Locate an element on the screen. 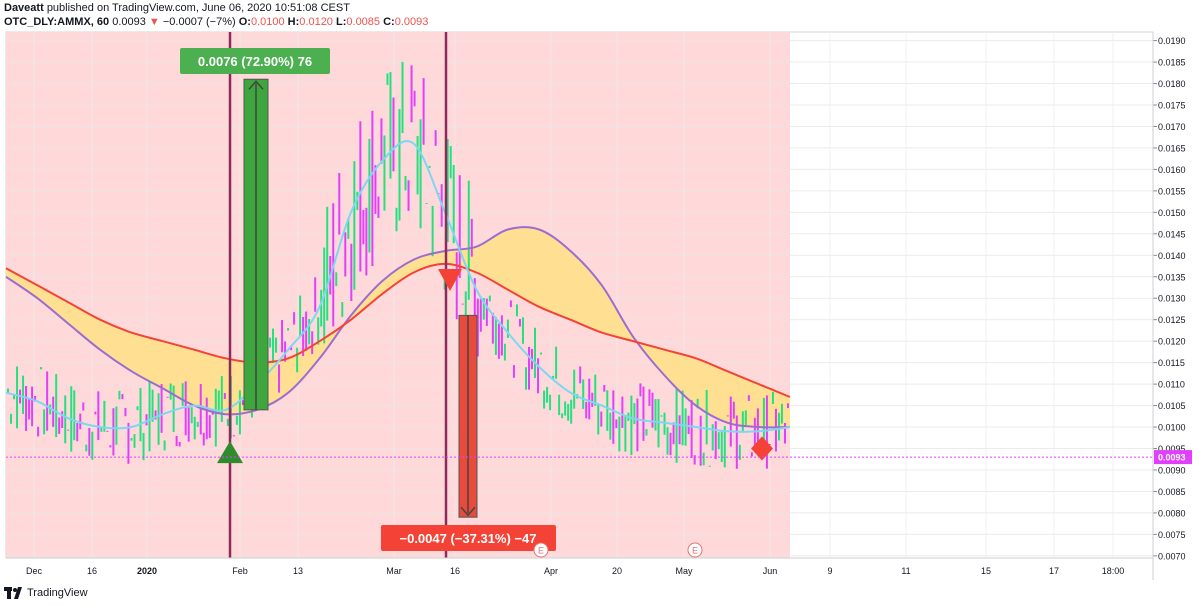 Image resolution: width=1200 pixels, height=605 pixels. y-tick-label: 0.0165 is located at coordinates (1172, 148).